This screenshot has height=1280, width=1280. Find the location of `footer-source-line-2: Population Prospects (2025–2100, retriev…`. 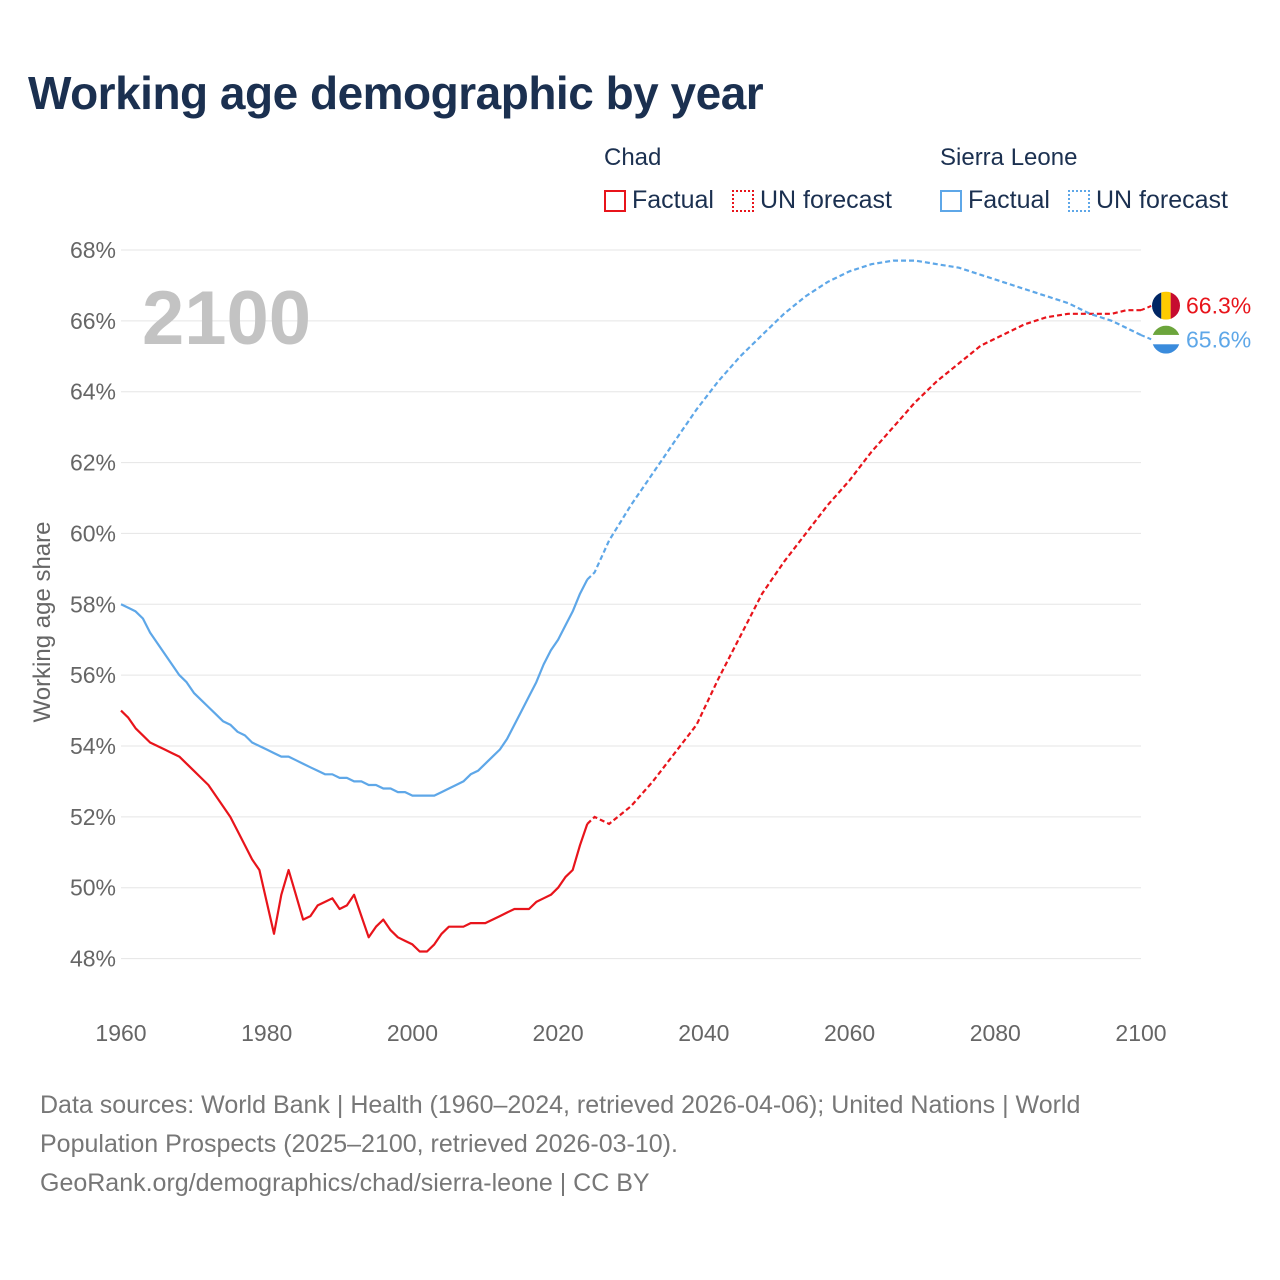

footer-source-line-2: Population Prospects (2025–2100, retriev… is located at coordinates (359, 1144).